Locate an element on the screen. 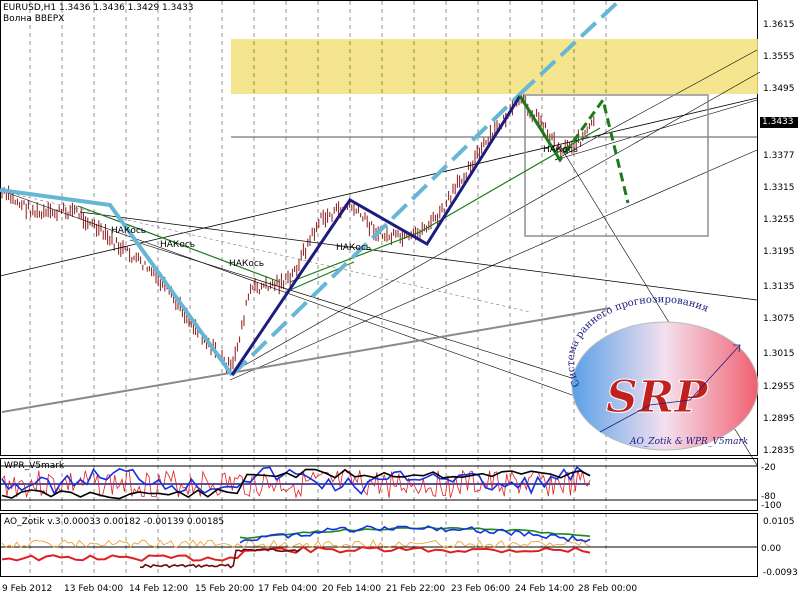 The width and height of the screenshot is (798, 596). wpr-blue-line is located at coordinates (296, 480).